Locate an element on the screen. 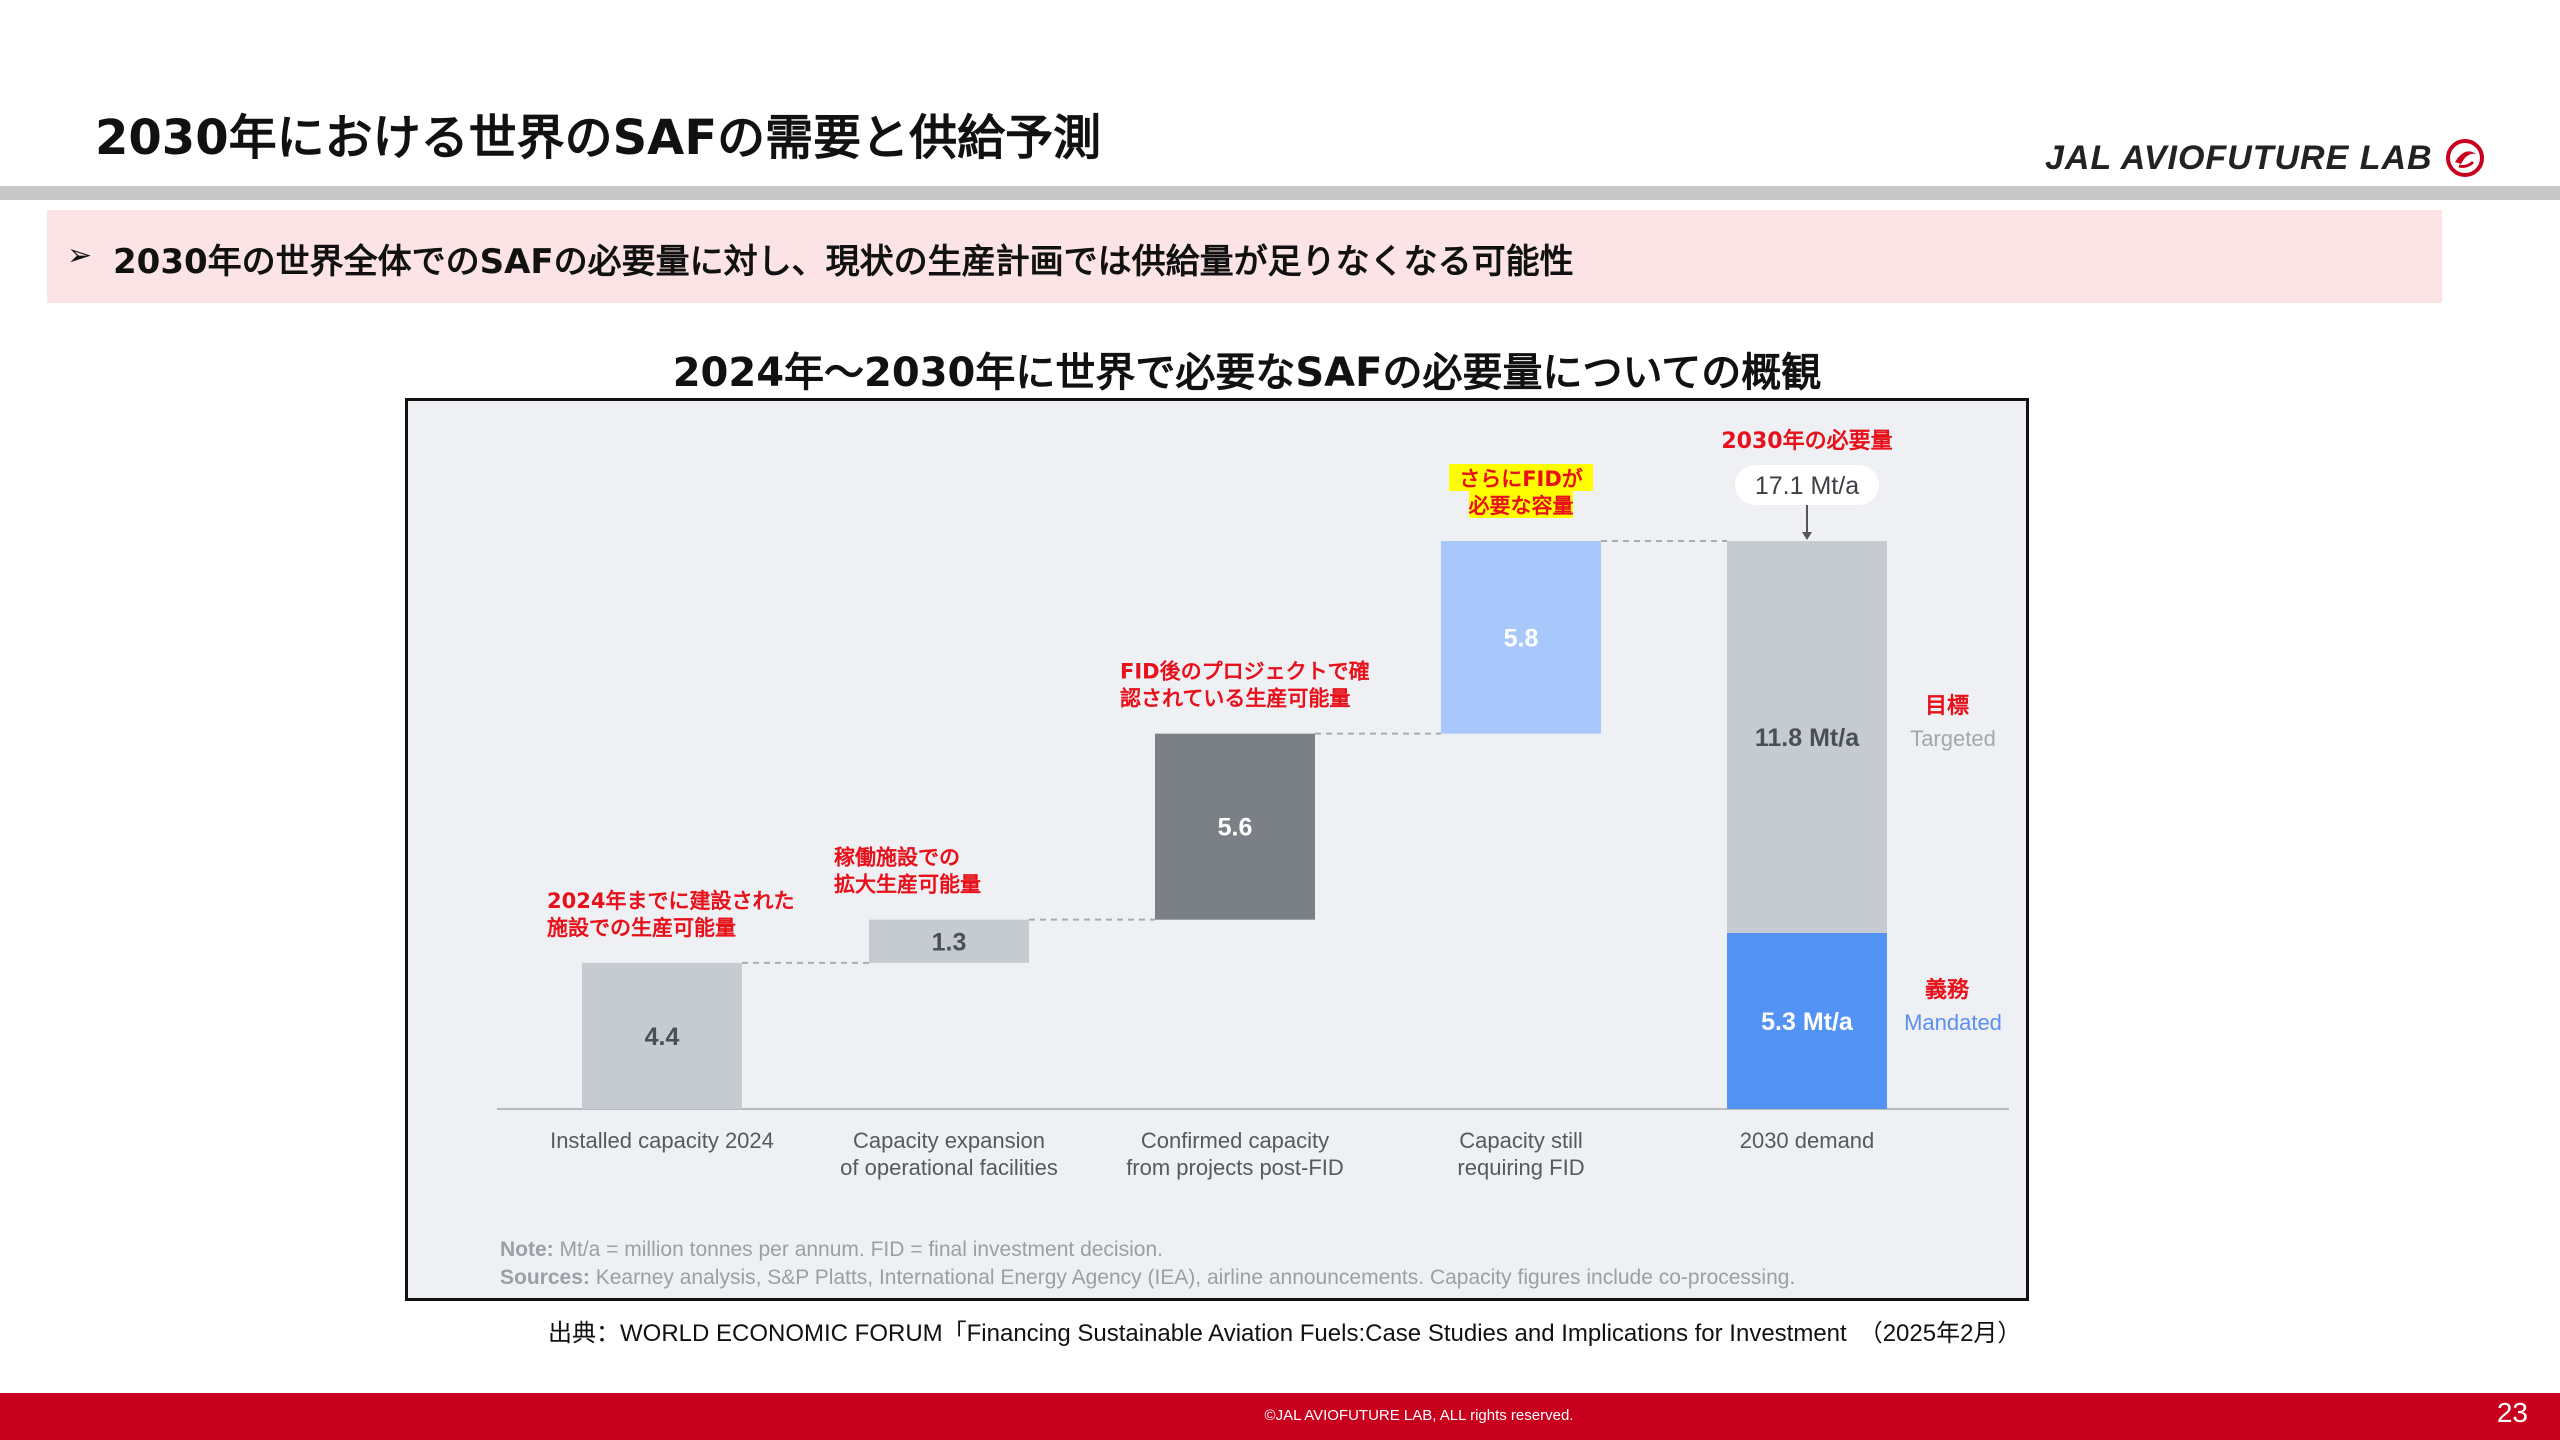 The height and width of the screenshot is (1440, 2560). category-label: 2030 demand is located at coordinates (1807, 1140).